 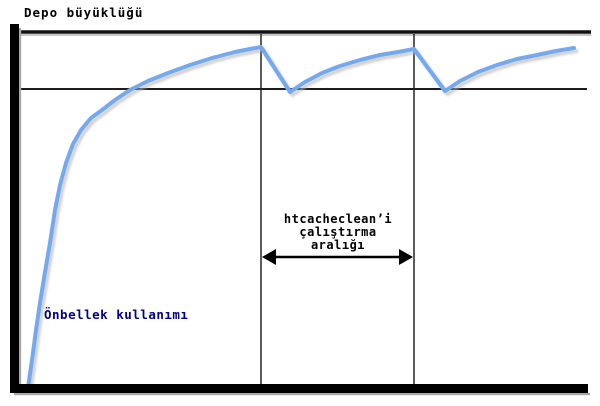 I want to click on interval-annotation: htcacheclean’i çalıştırma aralığı, so click(x=338, y=232).